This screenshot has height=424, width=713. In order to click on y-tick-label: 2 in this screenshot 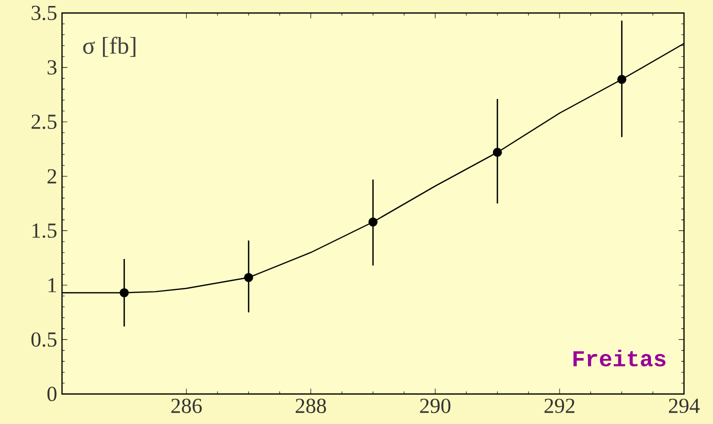, I will do `click(52, 176)`.